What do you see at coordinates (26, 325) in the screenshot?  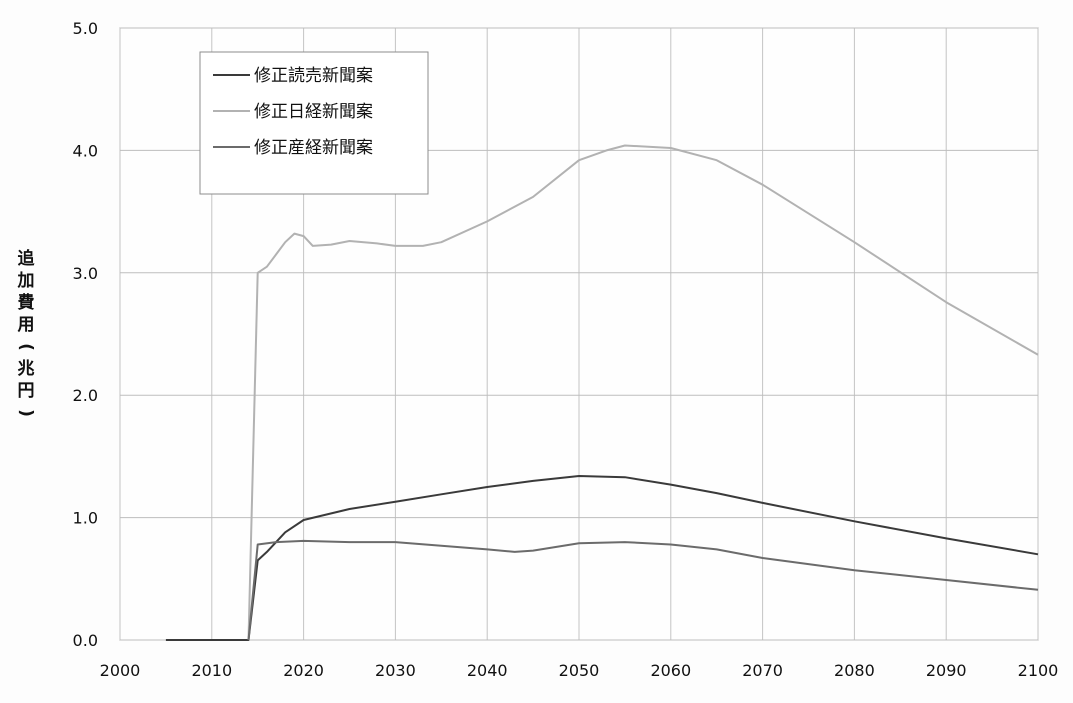 I see `y-axis-label-char: 用` at bounding box center [26, 325].